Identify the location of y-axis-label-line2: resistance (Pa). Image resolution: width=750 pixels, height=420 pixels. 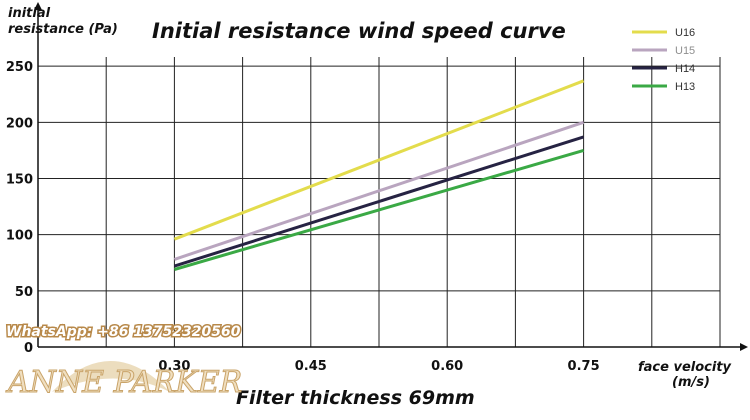
(63, 29).